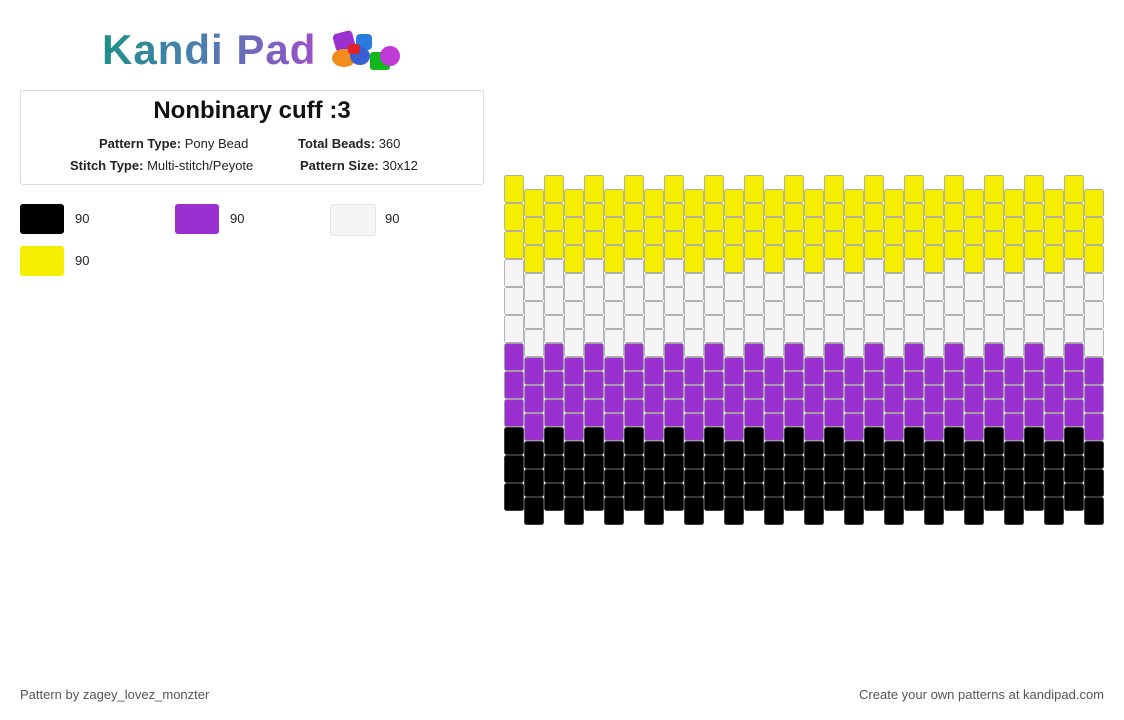  What do you see at coordinates (252, 110) in the screenshot?
I see `title: Nonbinary cuff :3` at bounding box center [252, 110].